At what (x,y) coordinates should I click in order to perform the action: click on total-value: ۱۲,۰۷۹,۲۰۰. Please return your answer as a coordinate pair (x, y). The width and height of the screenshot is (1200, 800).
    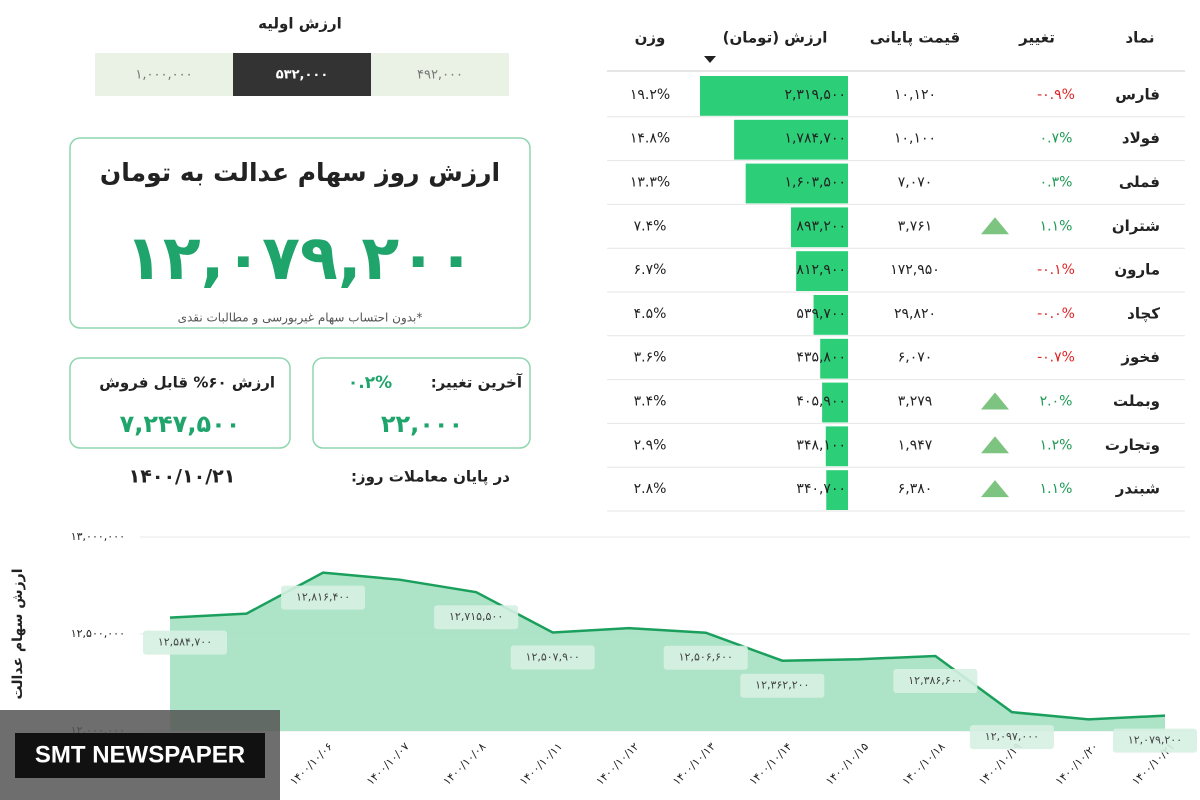
    Looking at the image, I should click on (300, 257).